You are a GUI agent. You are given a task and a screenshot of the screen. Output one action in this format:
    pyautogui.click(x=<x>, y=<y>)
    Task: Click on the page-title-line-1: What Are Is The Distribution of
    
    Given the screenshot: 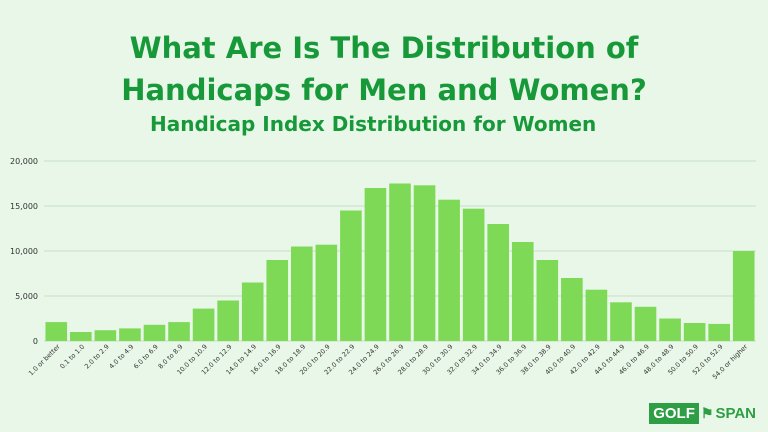 What is the action you would take?
    pyautogui.click(x=384, y=48)
    